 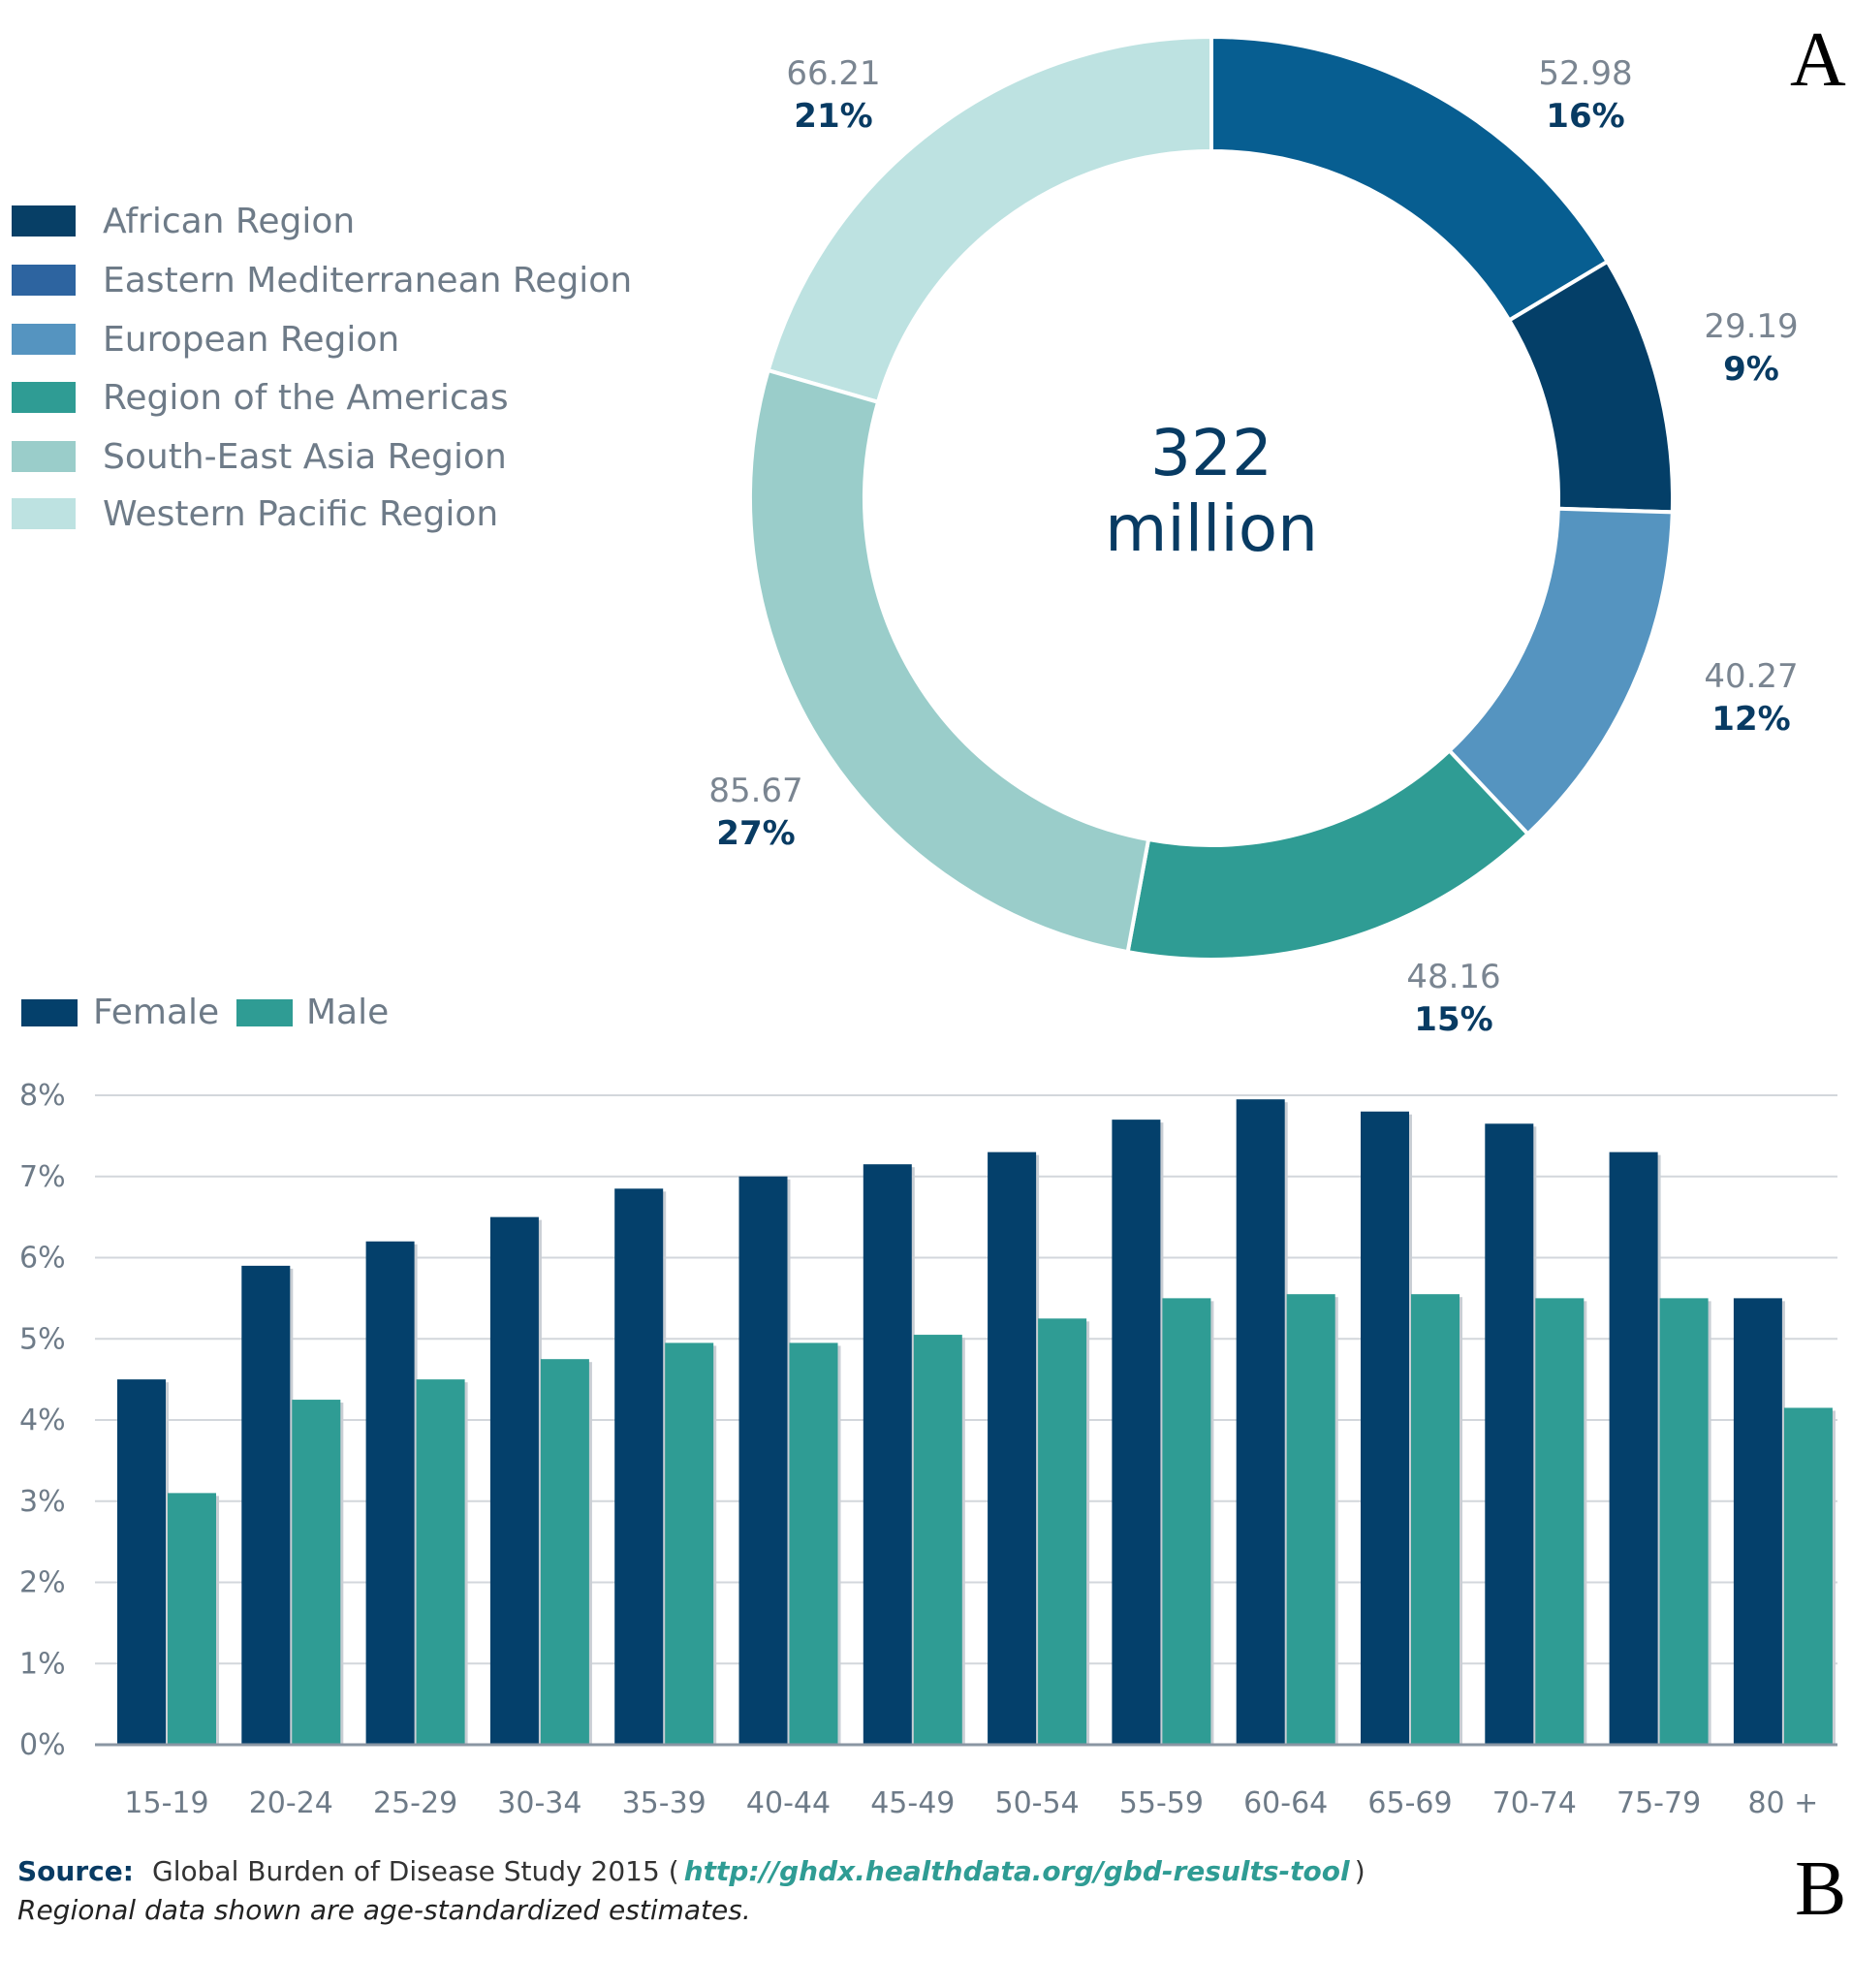 I want to click on donut-center-number: 322, so click(x=1211, y=453).